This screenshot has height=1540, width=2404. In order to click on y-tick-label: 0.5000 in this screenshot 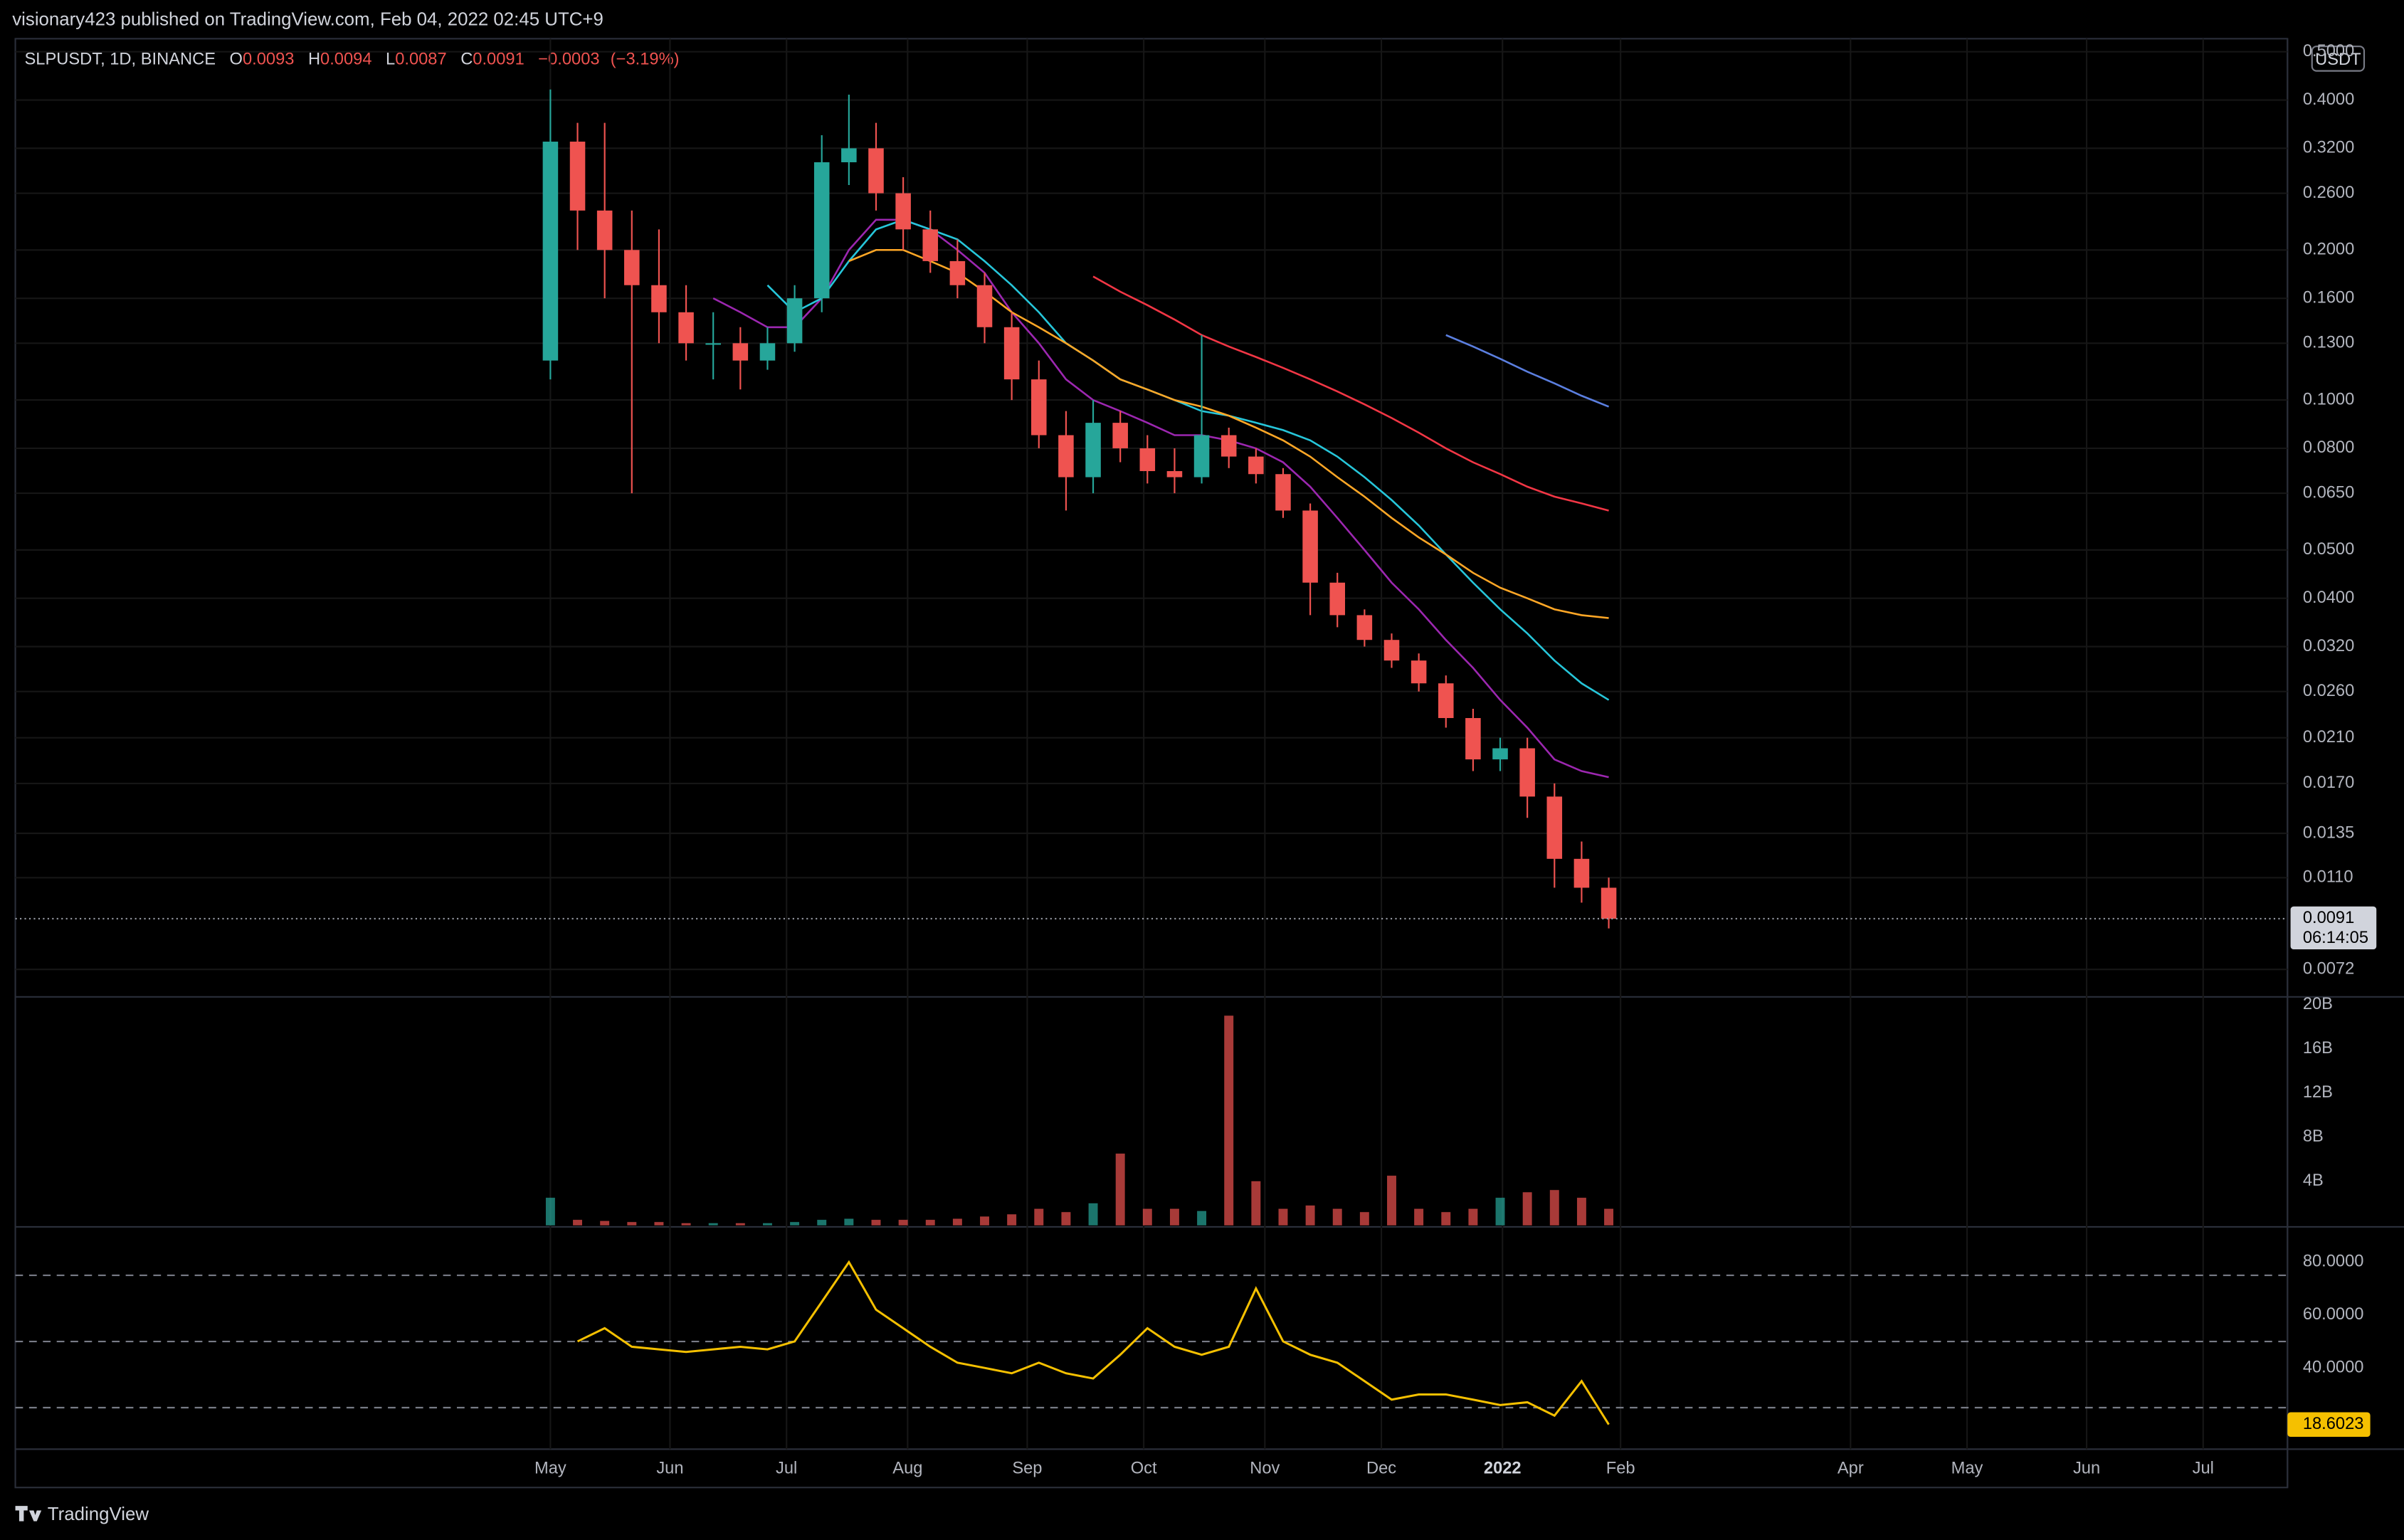, I will do `click(2328, 51)`.